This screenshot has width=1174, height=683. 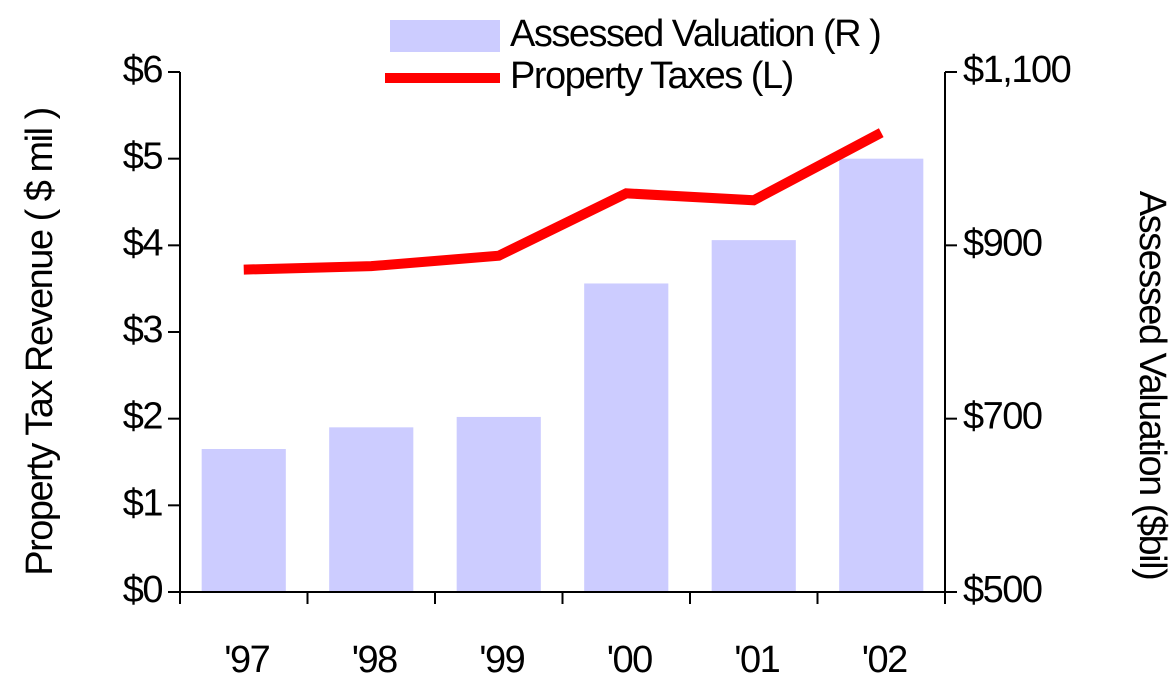 I want to click on y-tick-label: $5, so click(x=143, y=157).